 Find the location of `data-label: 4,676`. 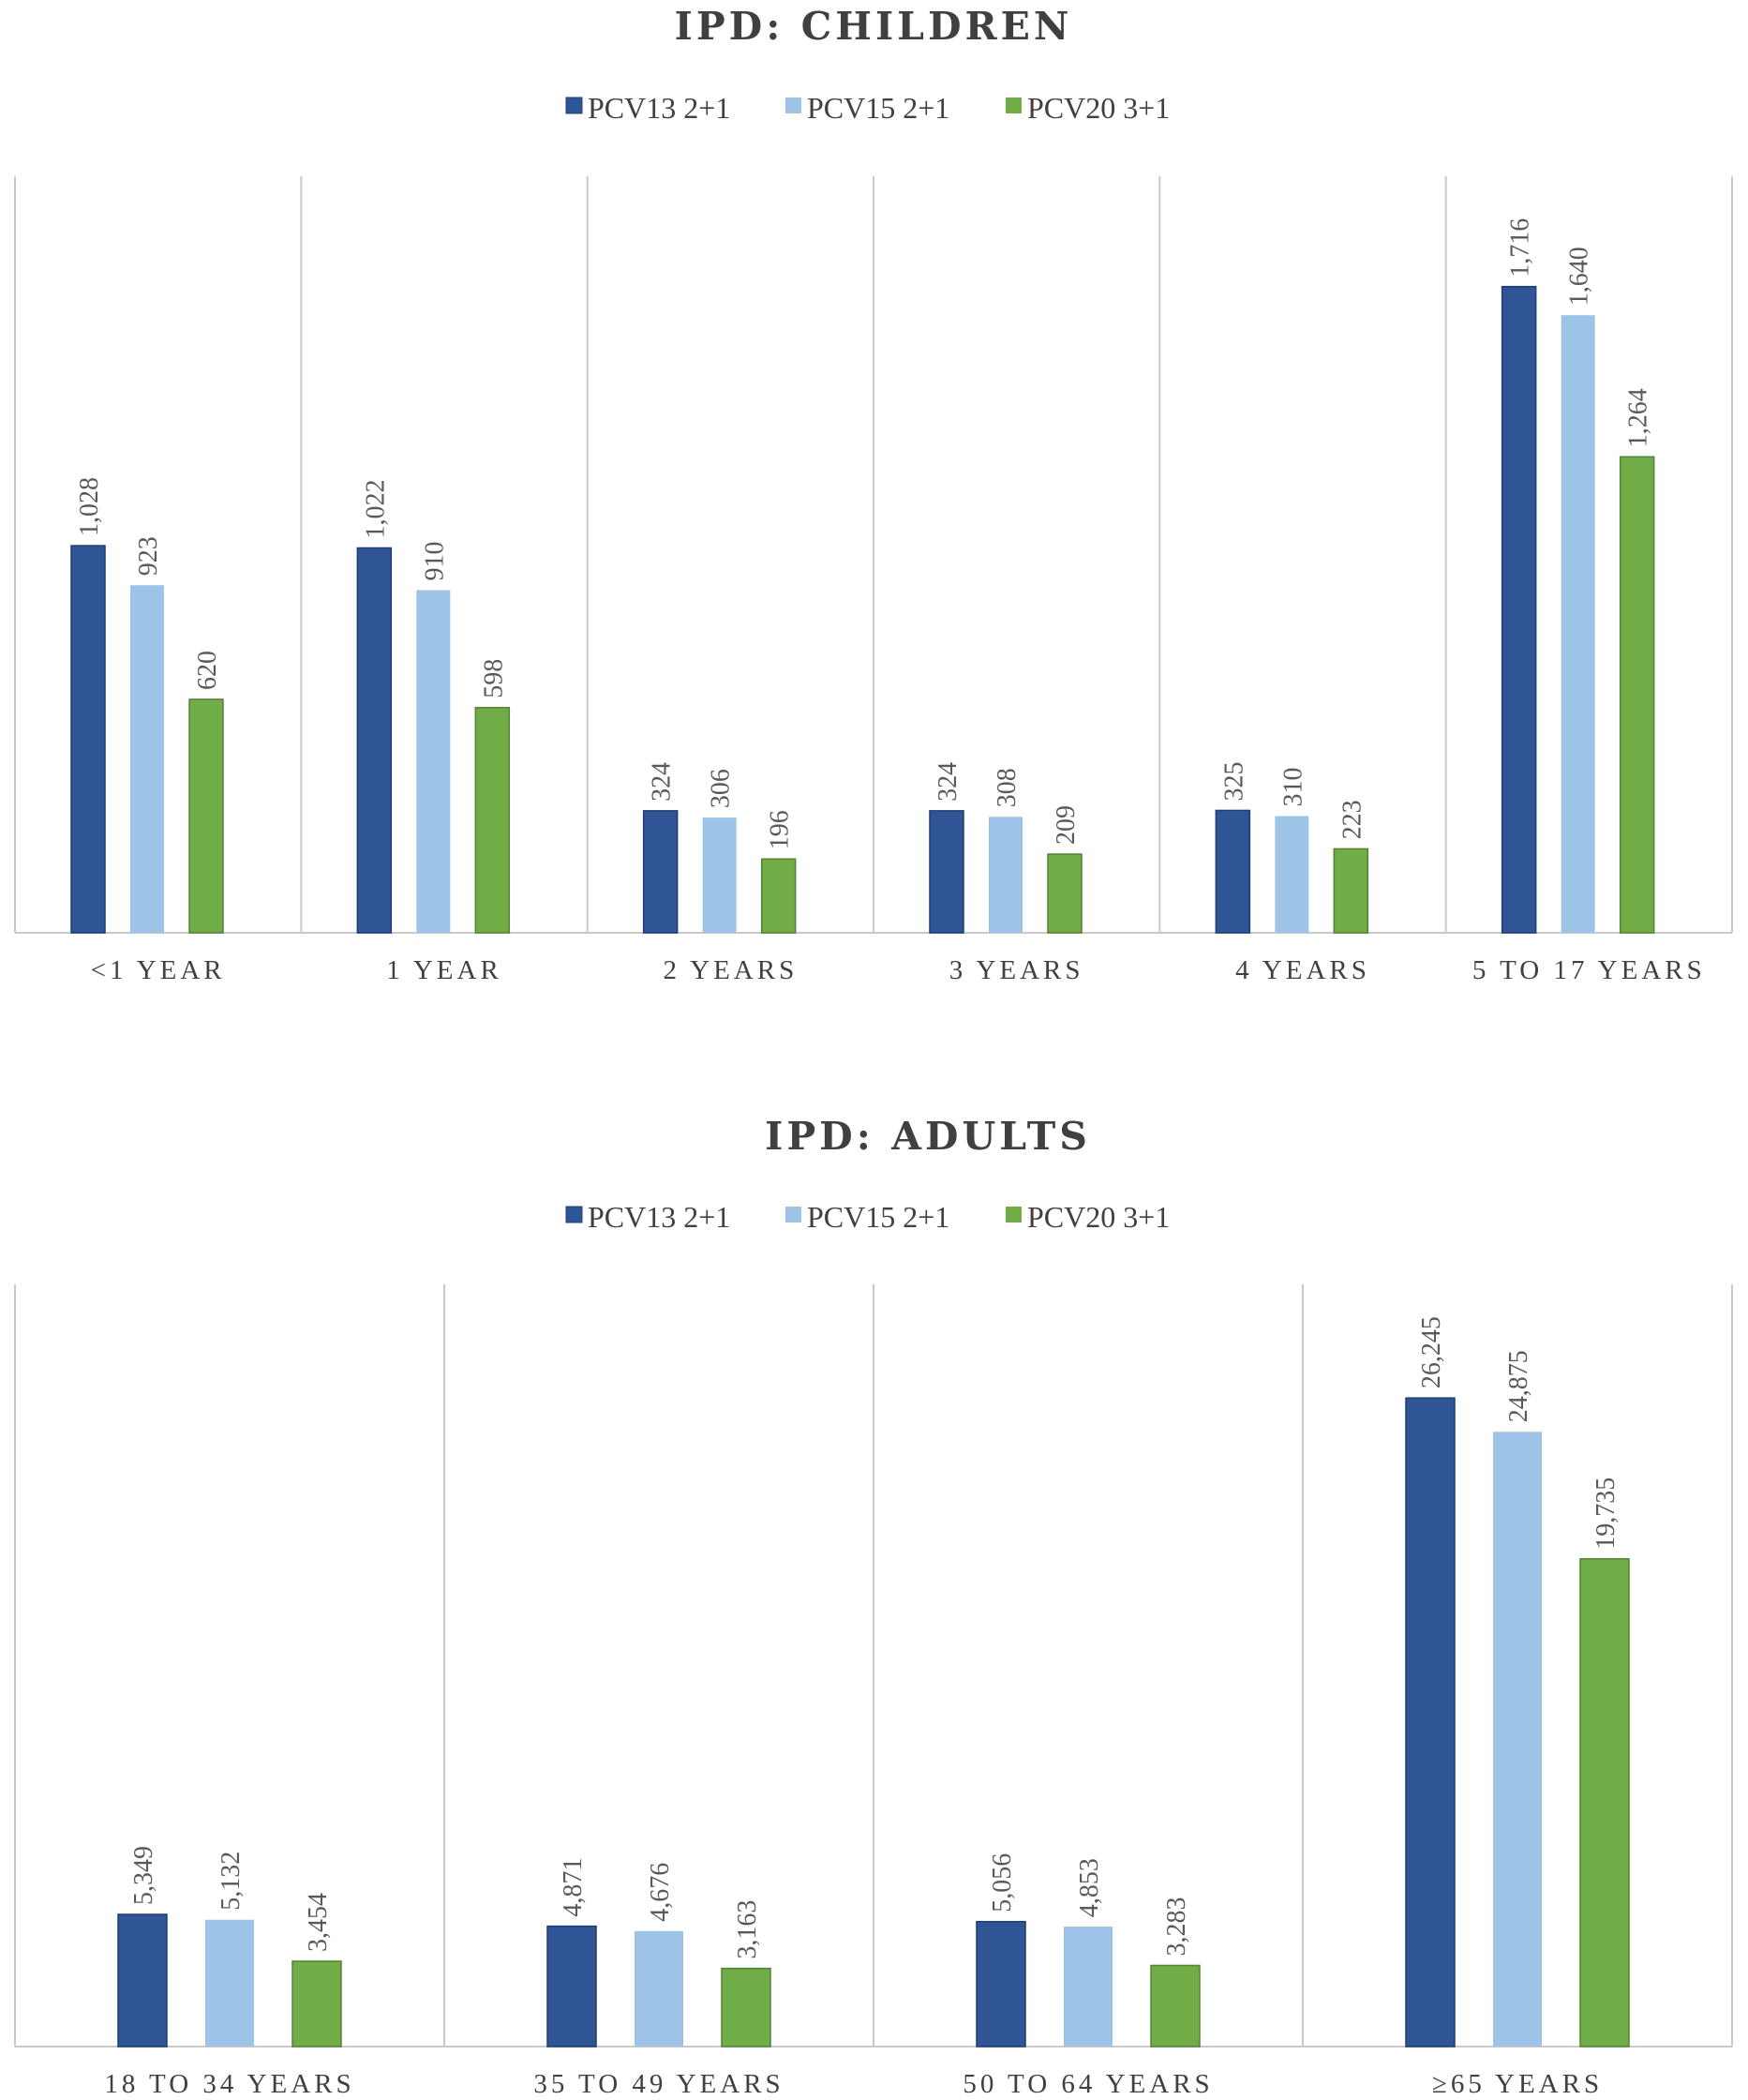

data-label: 4,676 is located at coordinates (660, 1892).